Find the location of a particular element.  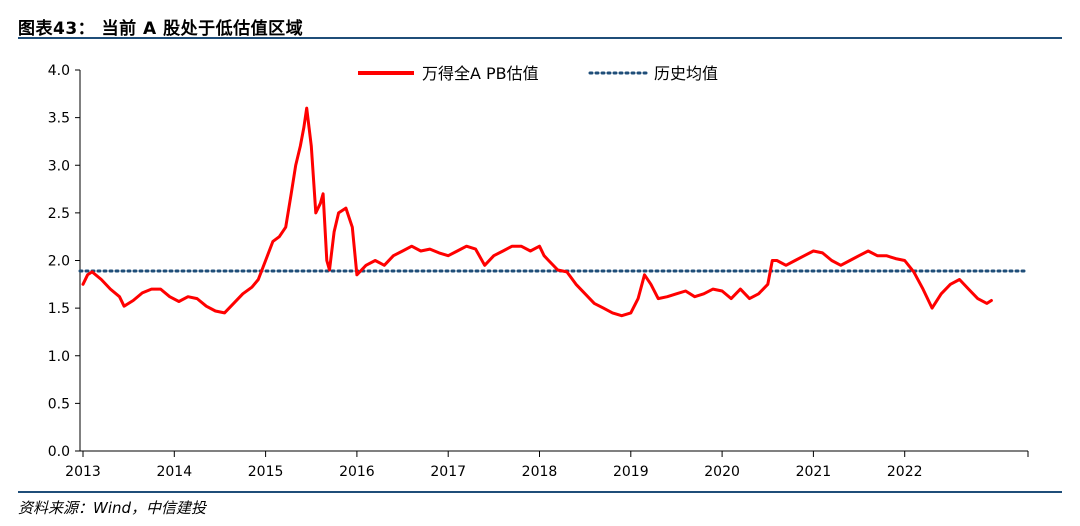

top-rule is located at coordinates (540, 38).